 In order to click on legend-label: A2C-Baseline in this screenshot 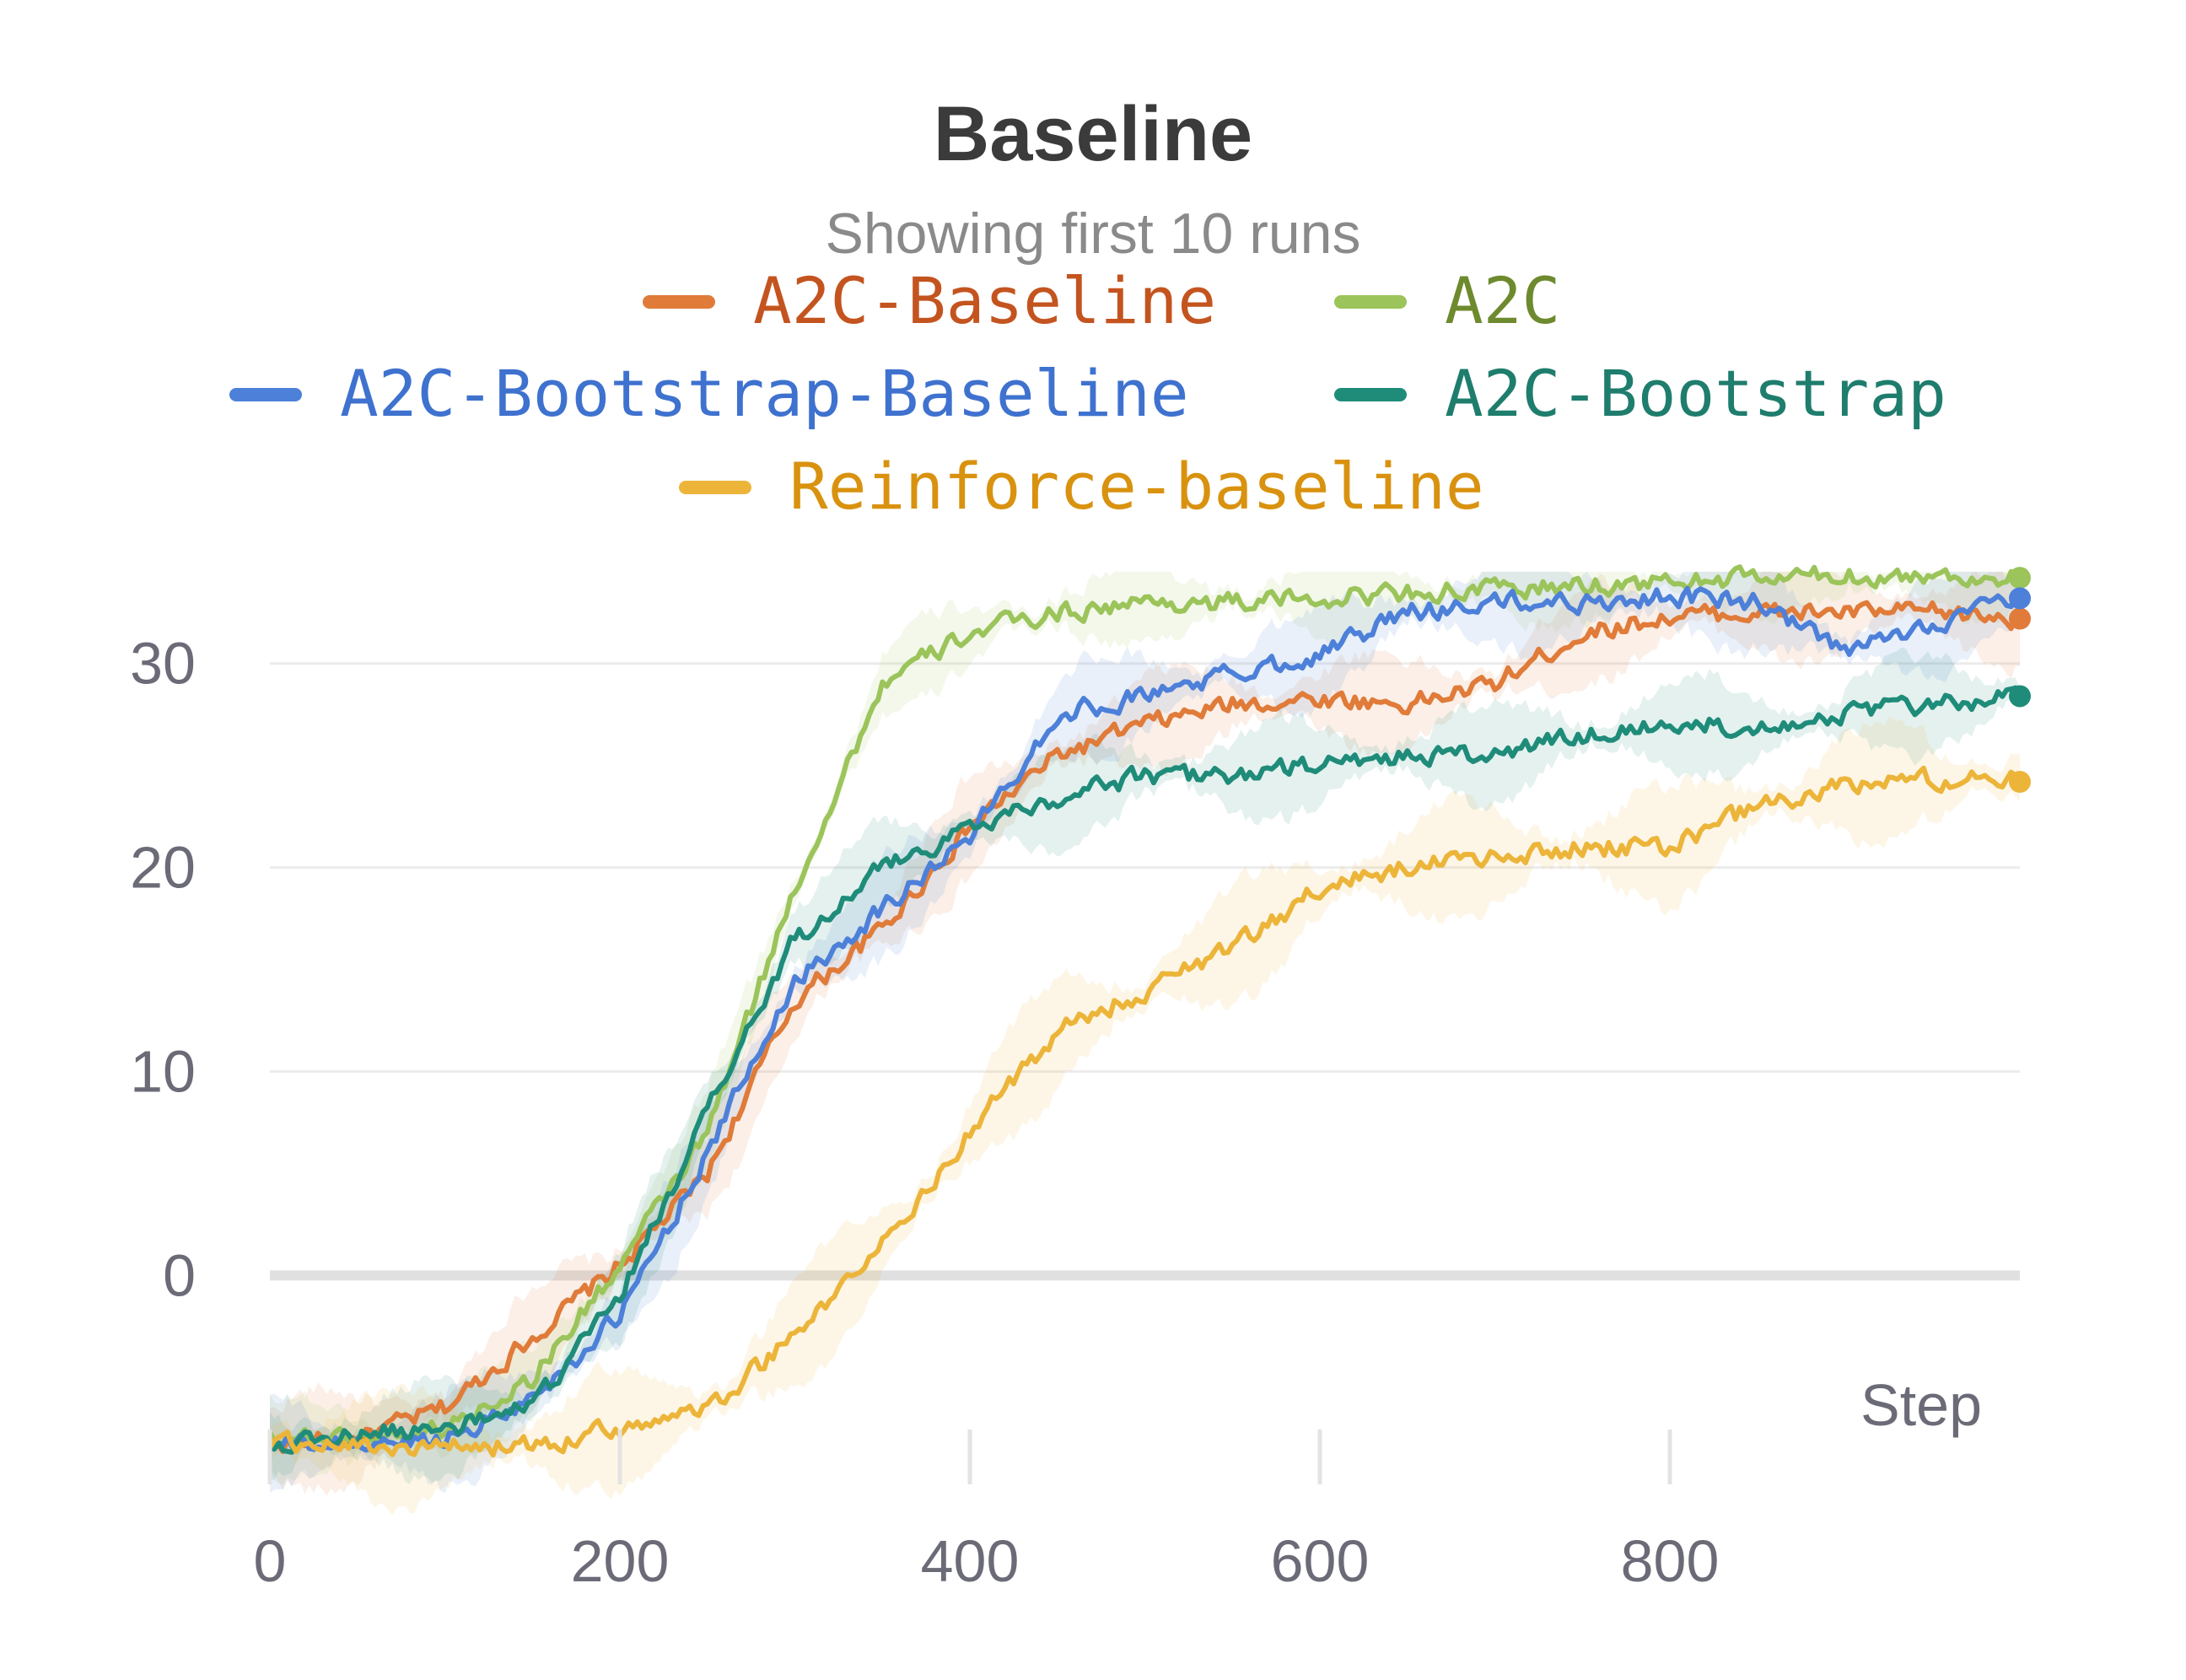, I will do `click(984, 301)`.